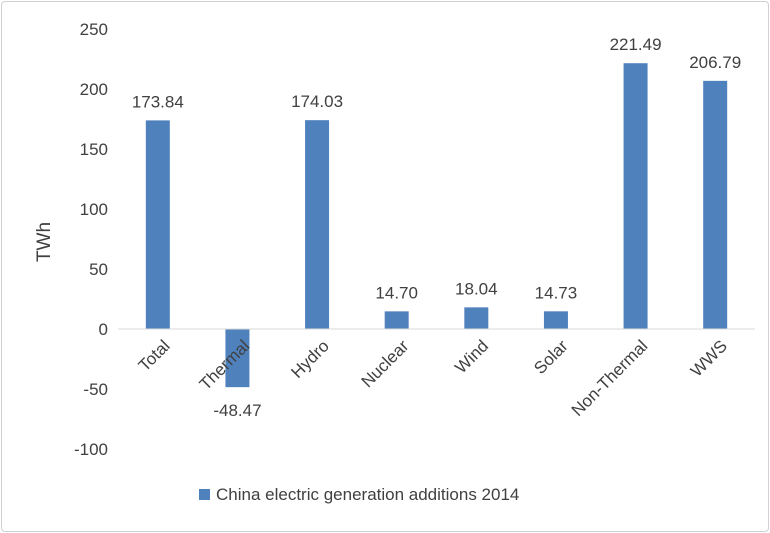 The width and height of the screenshot is (770, 533). I want to click on legend-swatch, so click(204, 494).